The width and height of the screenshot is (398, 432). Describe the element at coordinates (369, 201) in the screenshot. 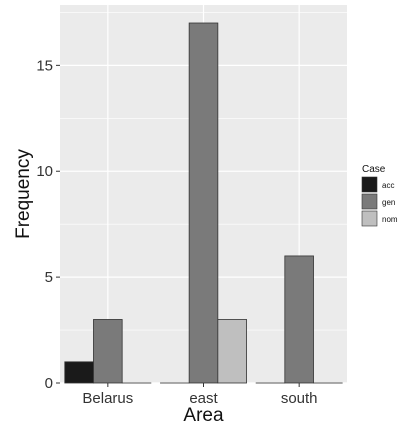

I see `legend-swatch-gen` at that location.